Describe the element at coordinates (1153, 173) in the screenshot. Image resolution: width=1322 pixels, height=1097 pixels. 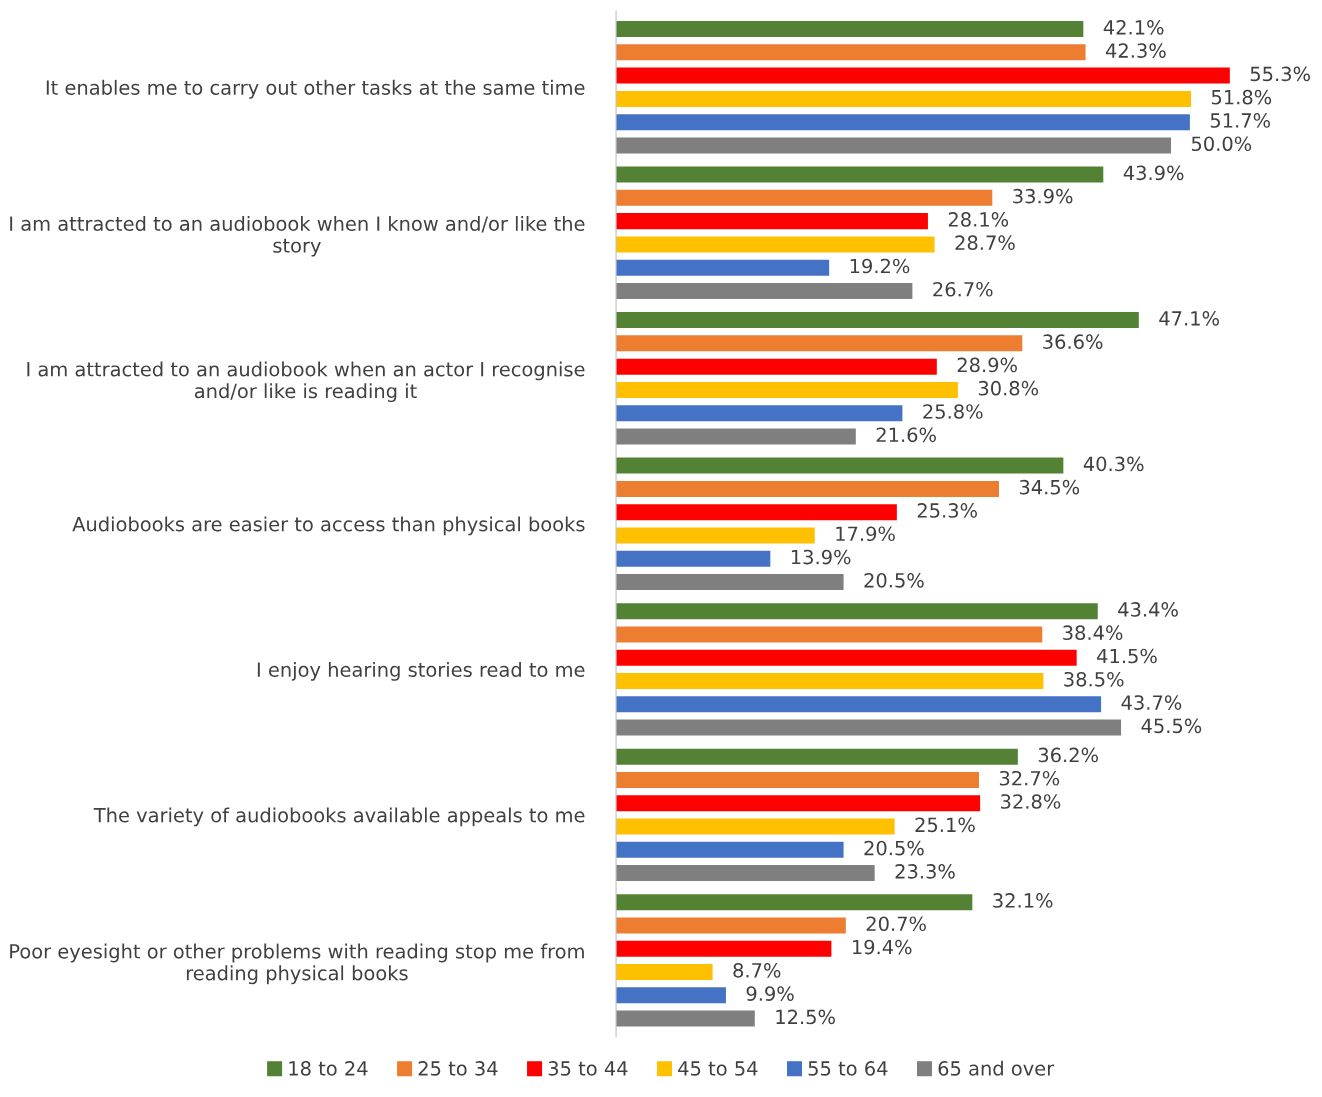
I see `data-label: 43.9%` at that location.